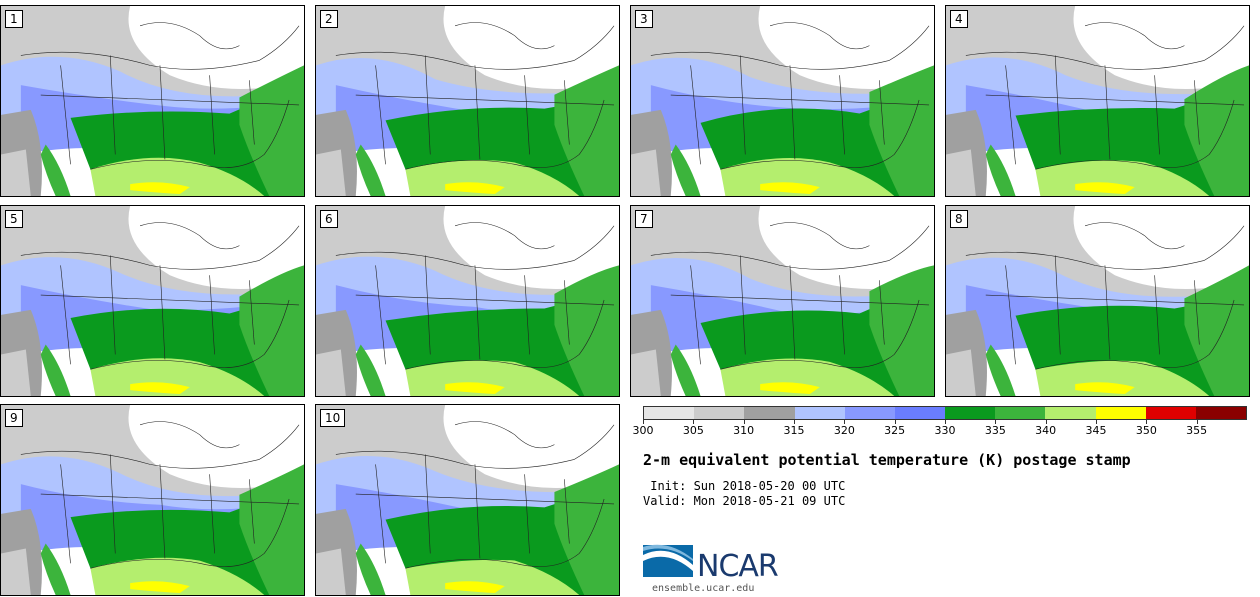 The height and width of the screenshot is (597, 1260). What do you see at coordinates (744, 430) in the screenshot?
I see `colorbar-tick-label: 310` at bounding box center [744, 430].